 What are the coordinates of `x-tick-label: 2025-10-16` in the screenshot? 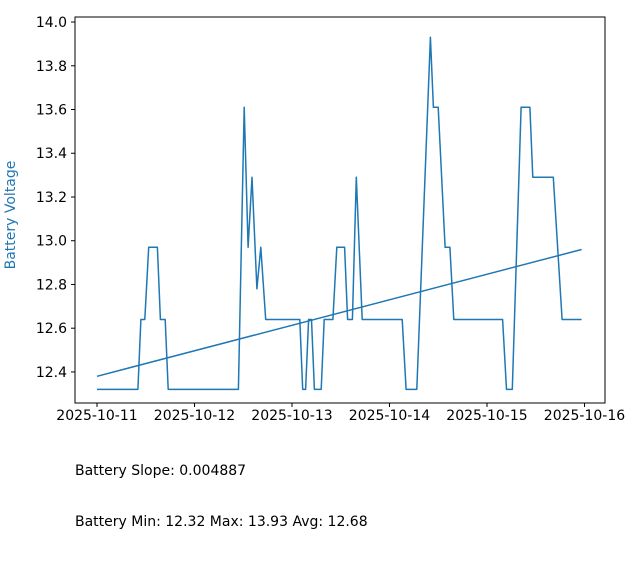 It's located at (584, 416).